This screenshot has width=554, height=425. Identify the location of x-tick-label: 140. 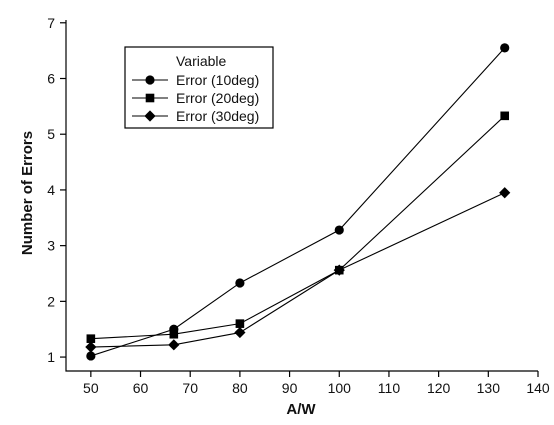
(538, 388).